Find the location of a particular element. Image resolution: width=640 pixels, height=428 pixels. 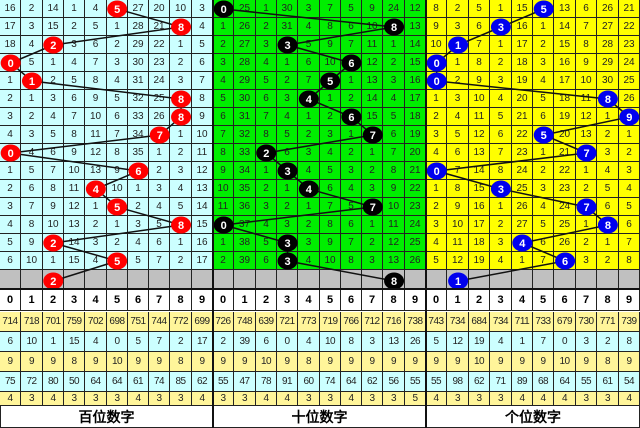

stat-cell: 1 is located at coordinates (522, 342).